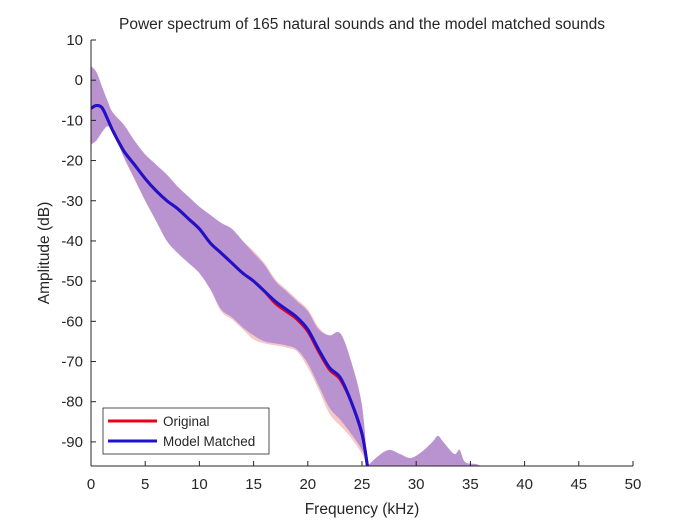  I want to click on x-tick-label: 35, so click(470, 484).